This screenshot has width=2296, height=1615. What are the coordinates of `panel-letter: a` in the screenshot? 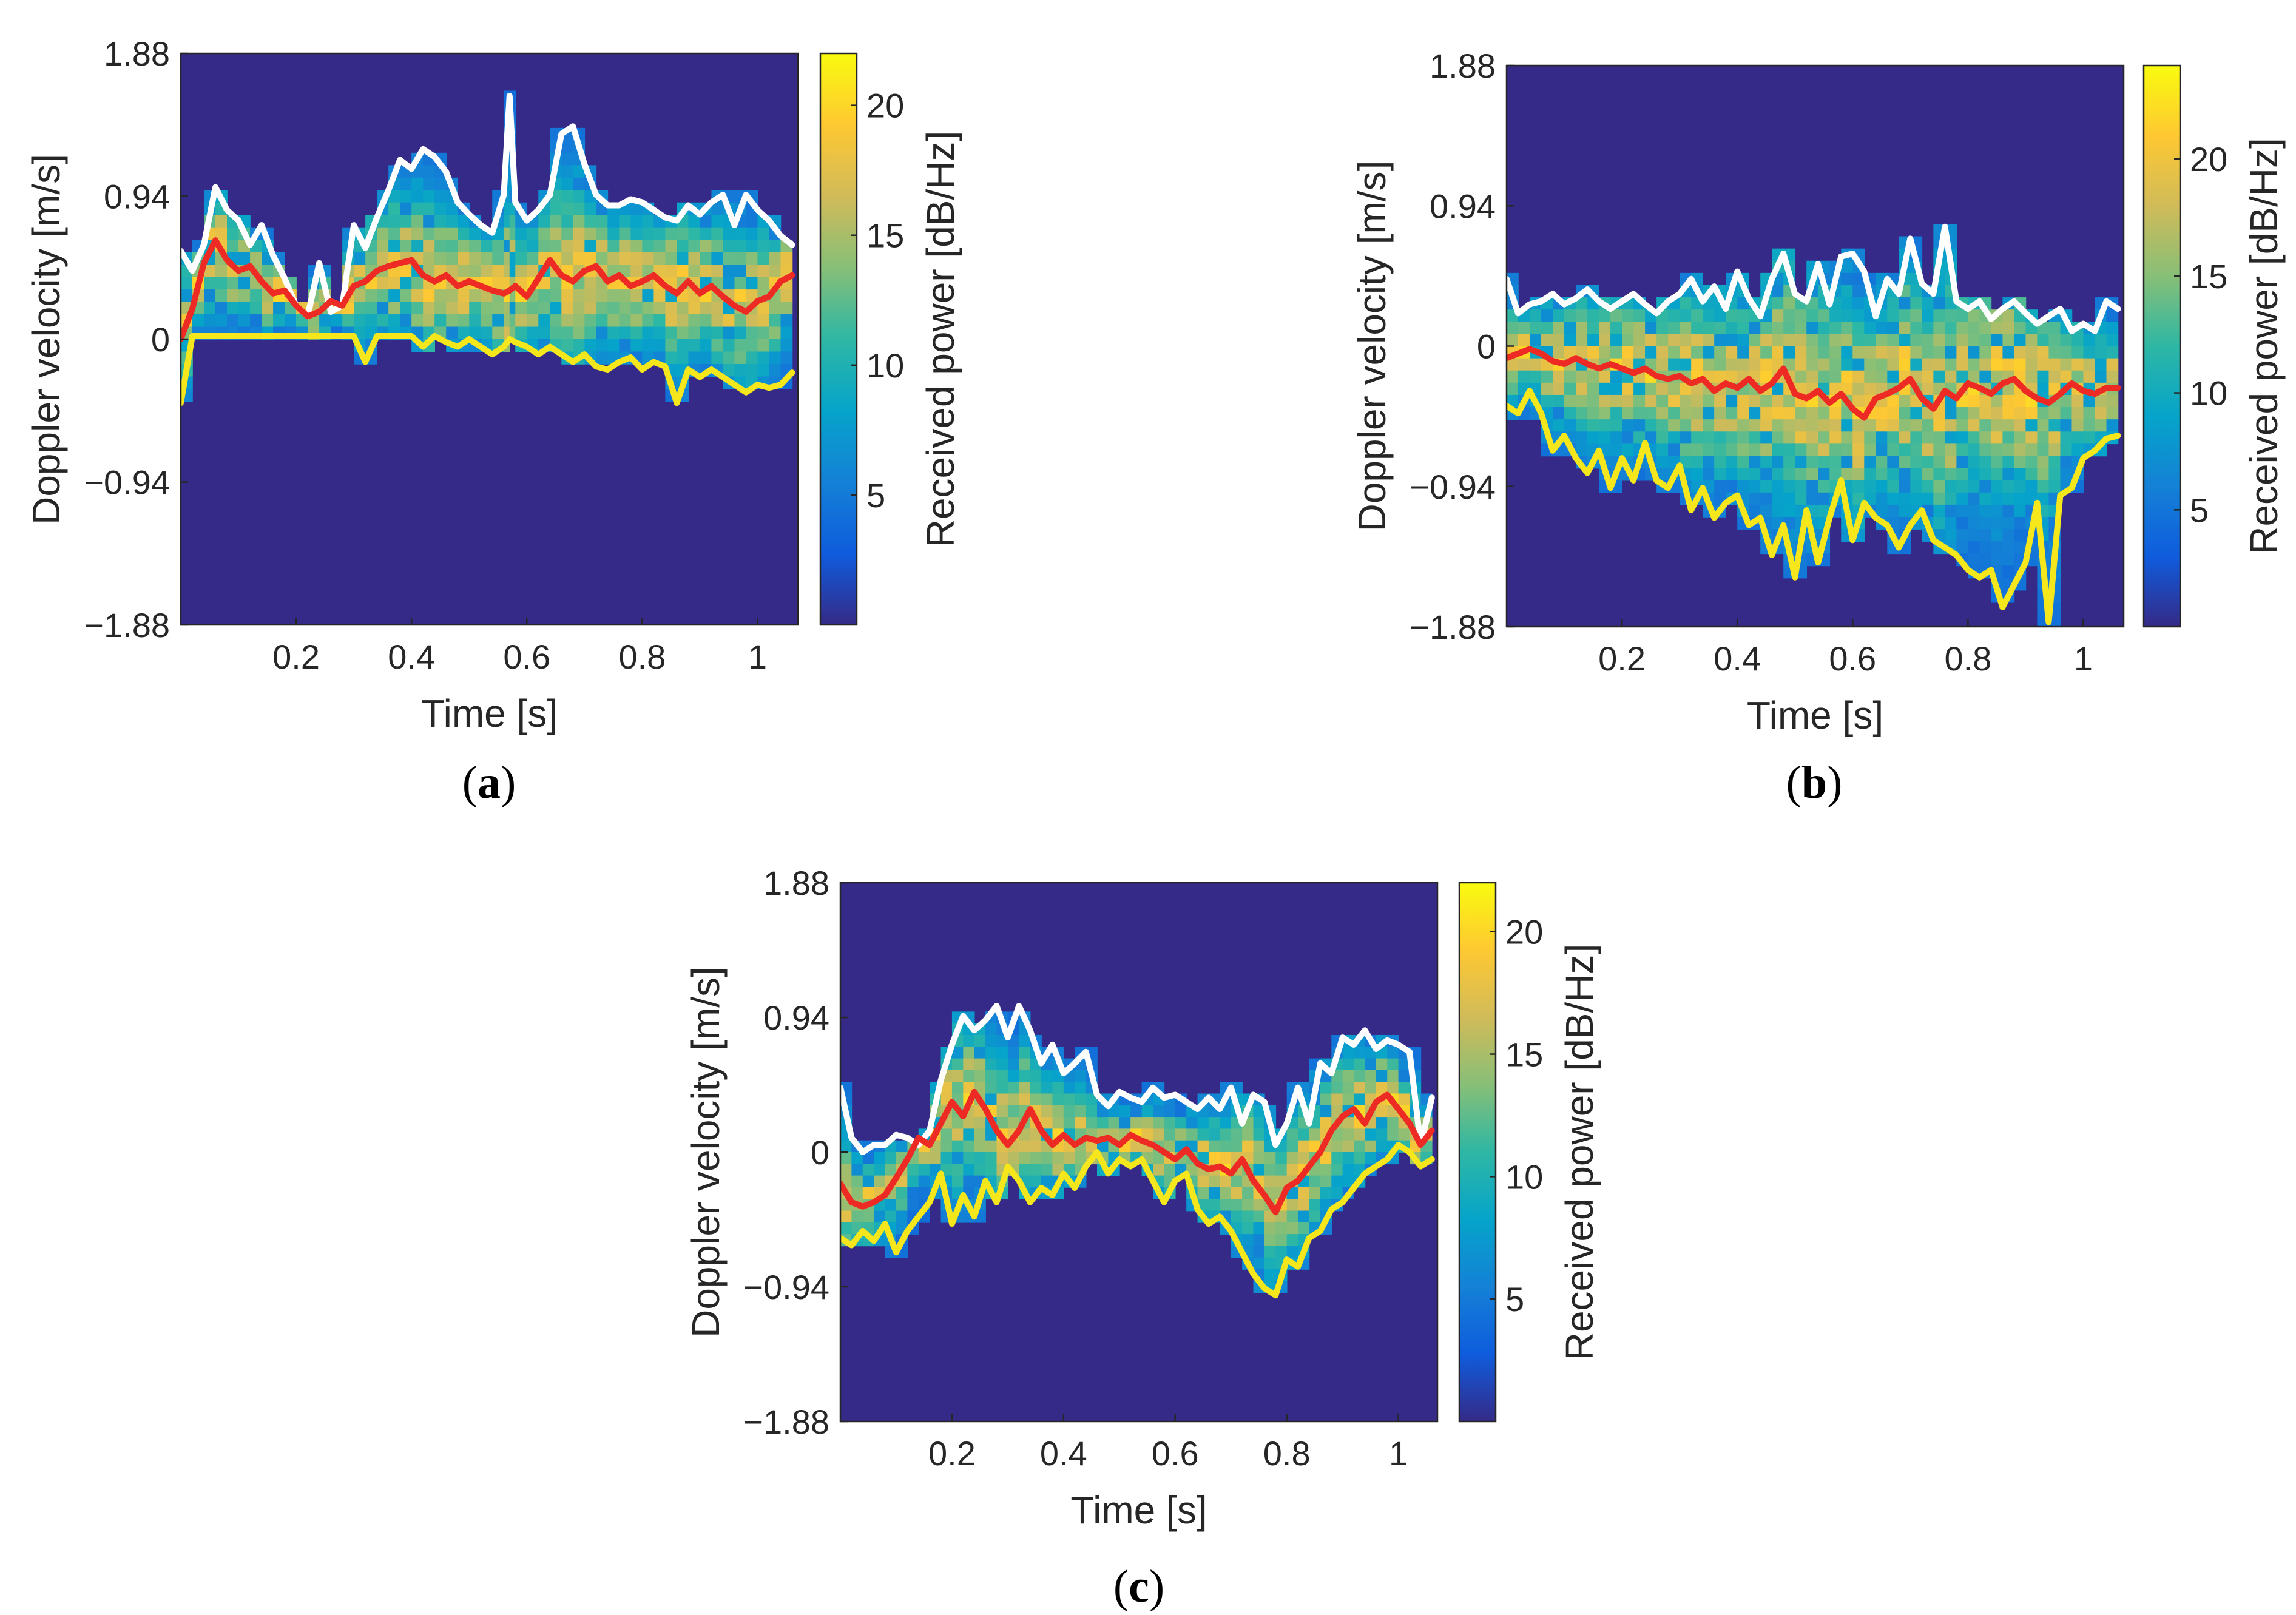 It's located at (489, 782).